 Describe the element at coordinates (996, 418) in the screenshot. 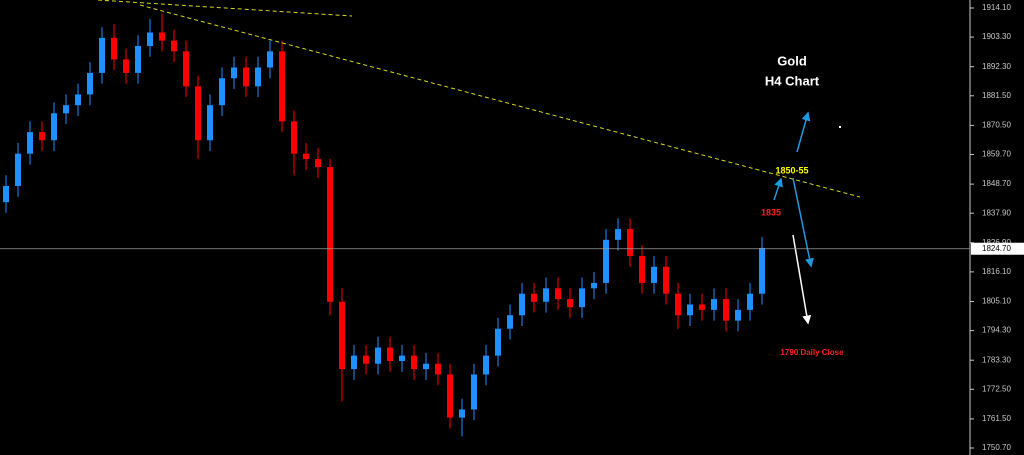

I see `y-tick-label: 1761.50` at that location.